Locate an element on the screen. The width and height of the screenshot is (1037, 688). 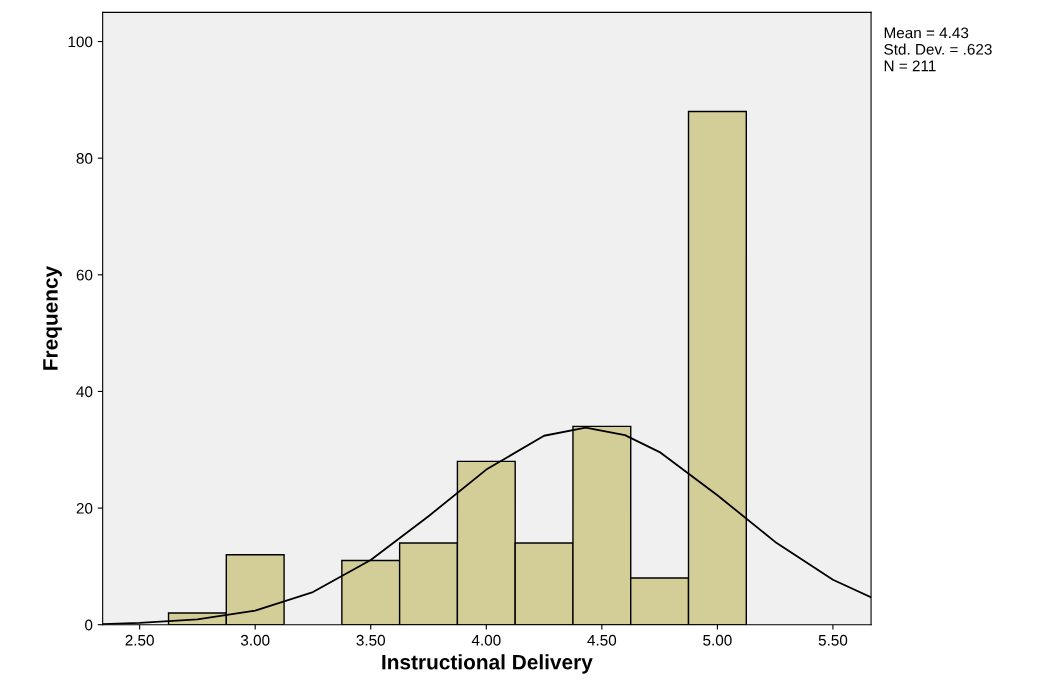
y-tick-label: 0 is located at coordinates (89, 625).